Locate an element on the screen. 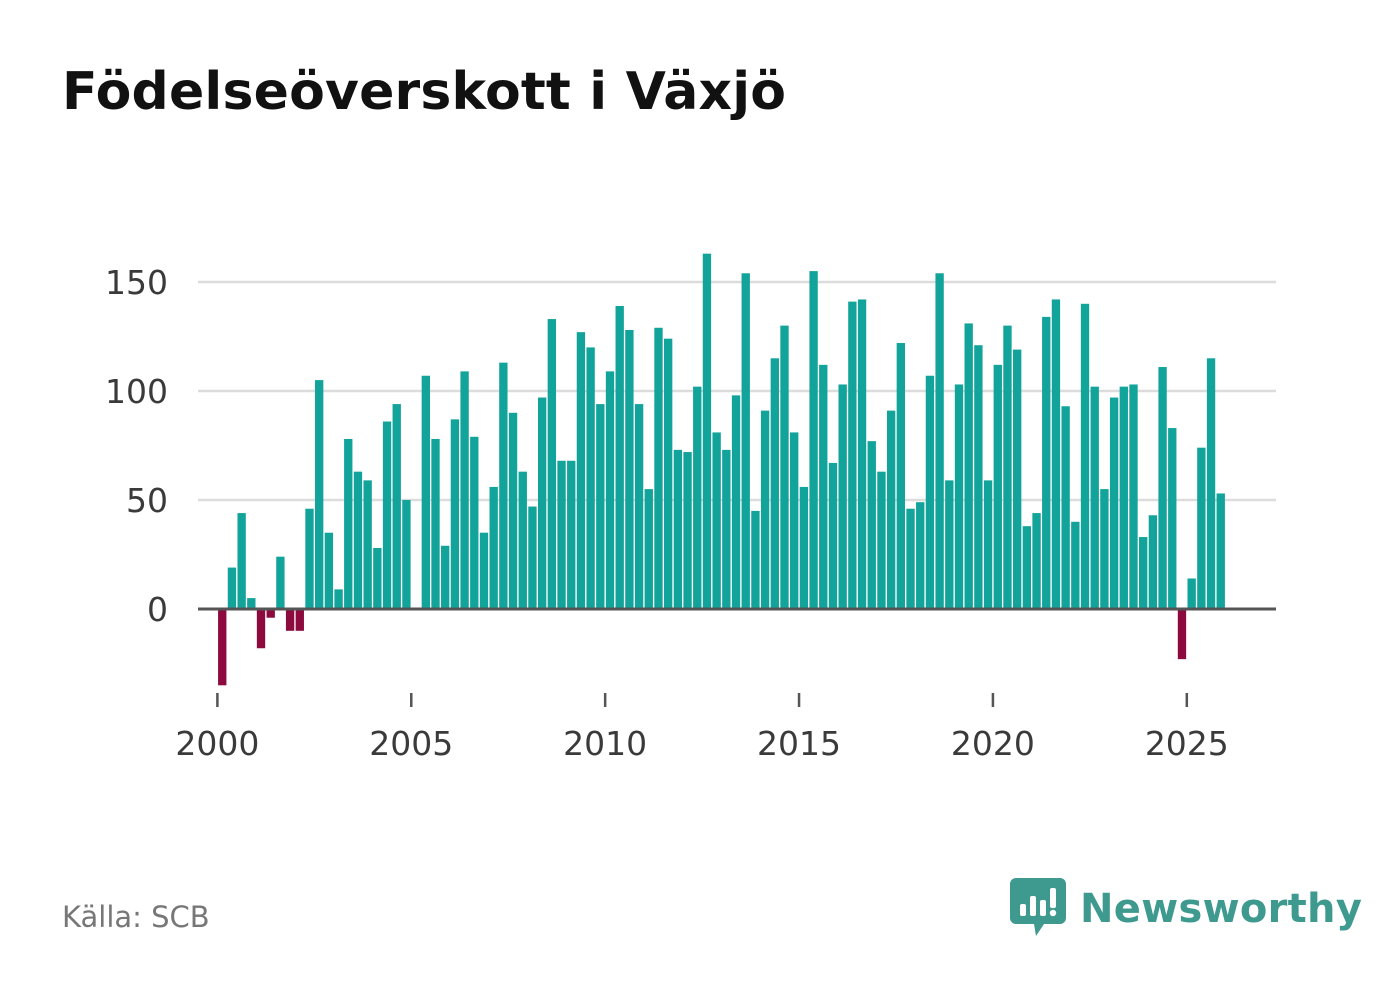 The image size is (1382, 999). x-tick-label: 2020 is located at coordinates (993, 743).